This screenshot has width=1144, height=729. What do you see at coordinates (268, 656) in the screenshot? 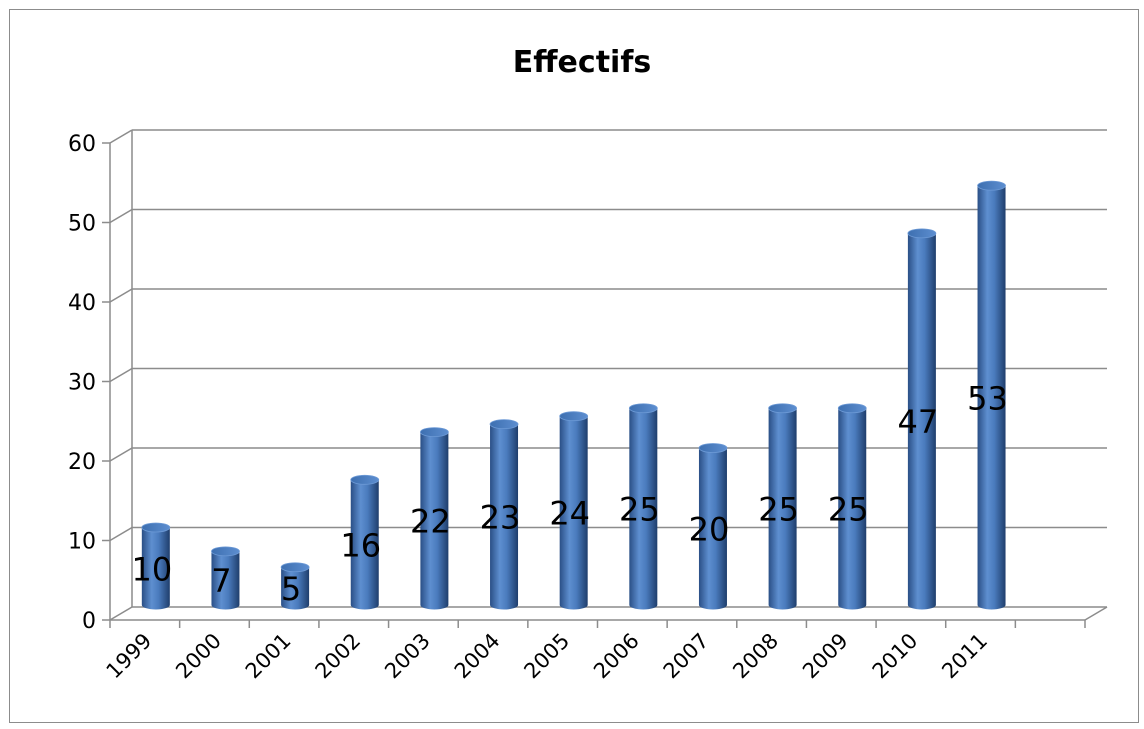
I see `x-tick-label: 2001` at bounding box center [268, 656].